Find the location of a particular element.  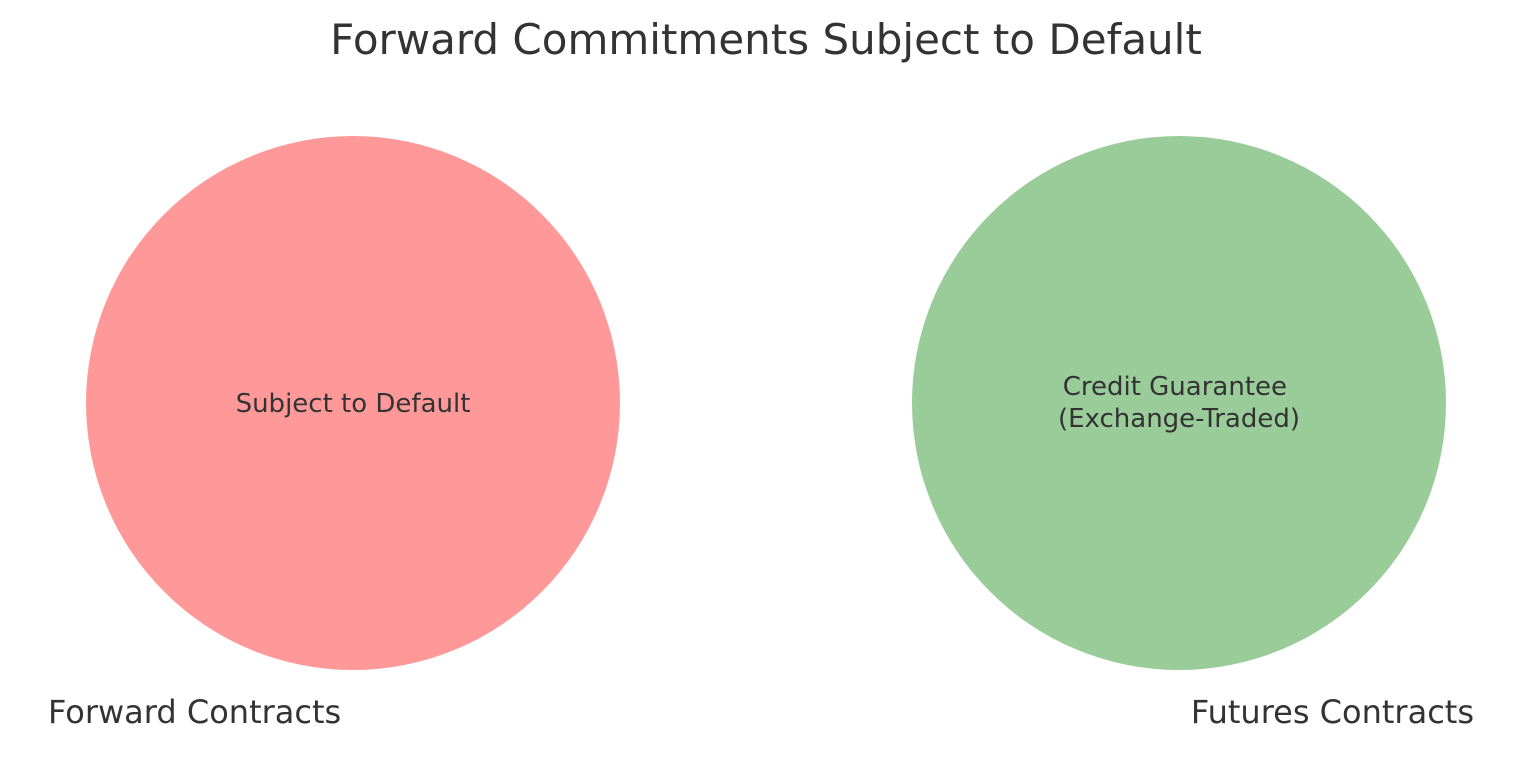

futures-contracts-inner-label: Credit Guarantee (Exchange-Traded) is located at coordinates (1179, 403).